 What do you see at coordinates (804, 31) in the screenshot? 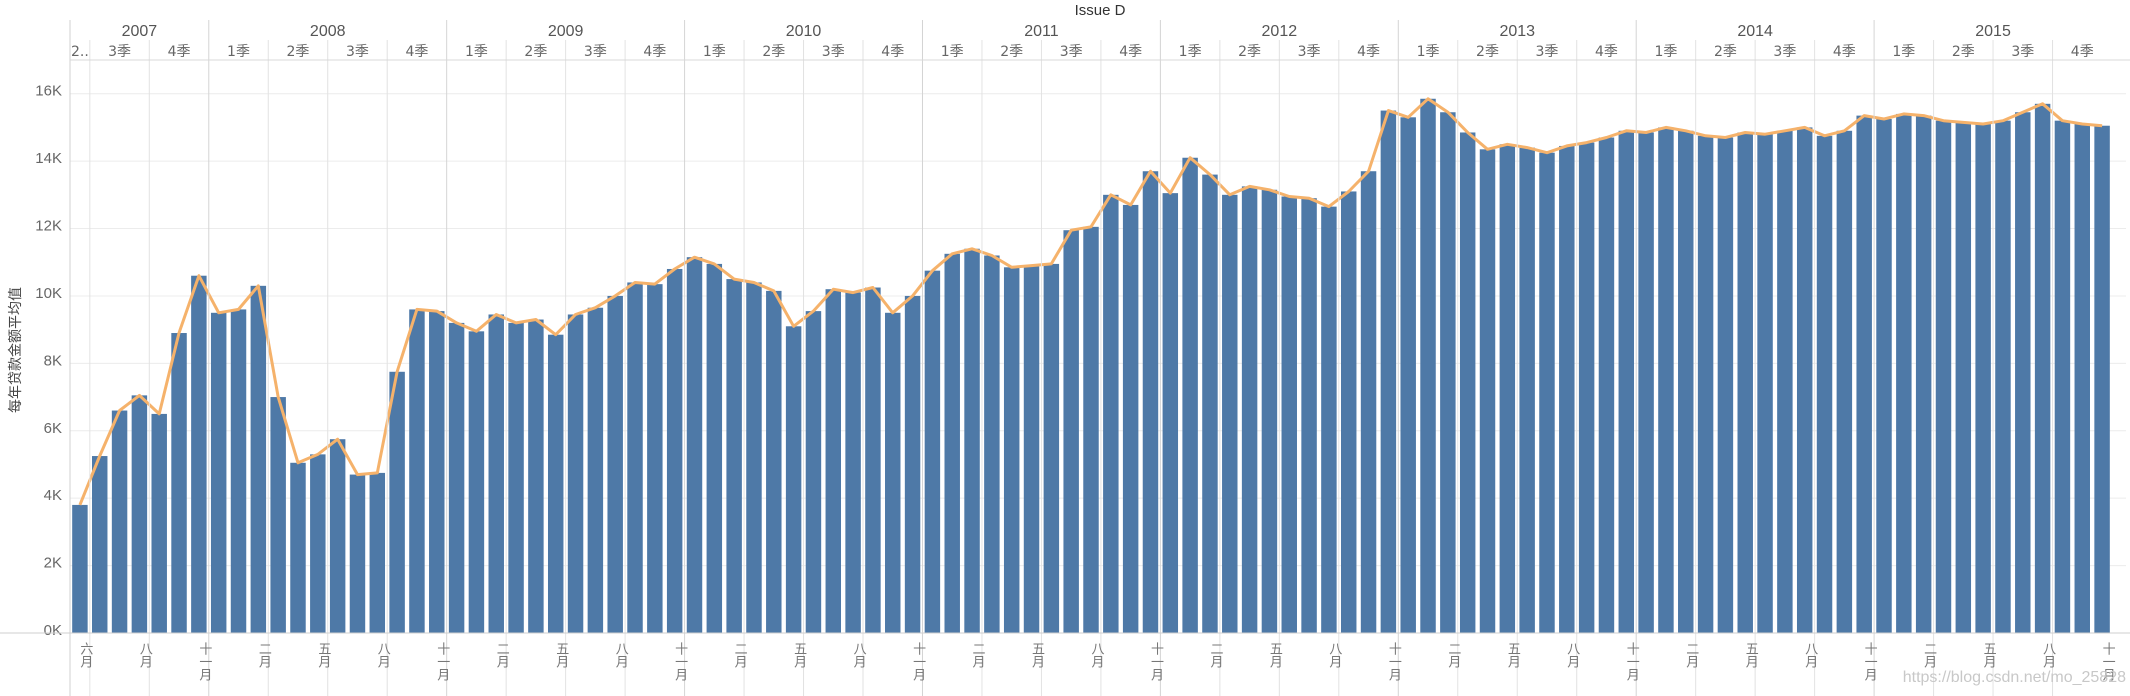
I see `year-label: 2010` at bounding box center [804, 31].